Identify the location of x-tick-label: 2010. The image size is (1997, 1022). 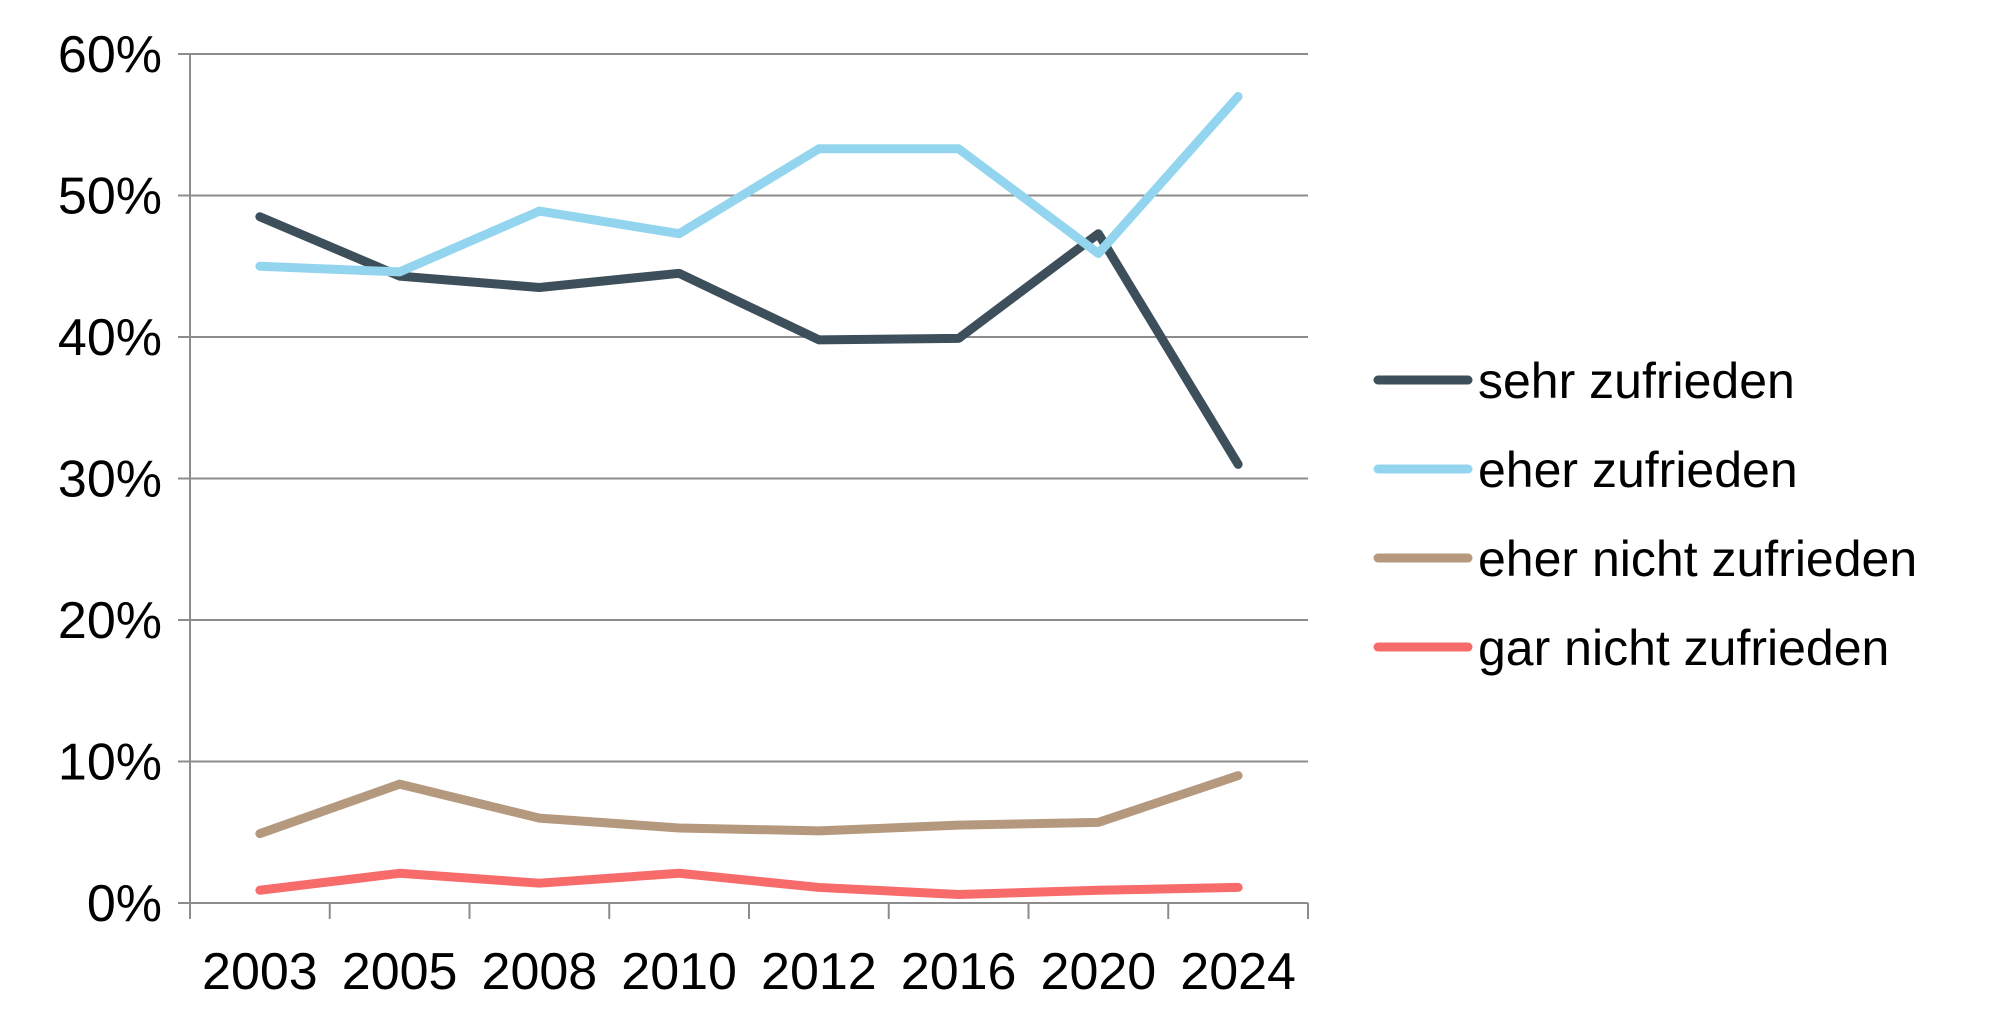
(679, 972).